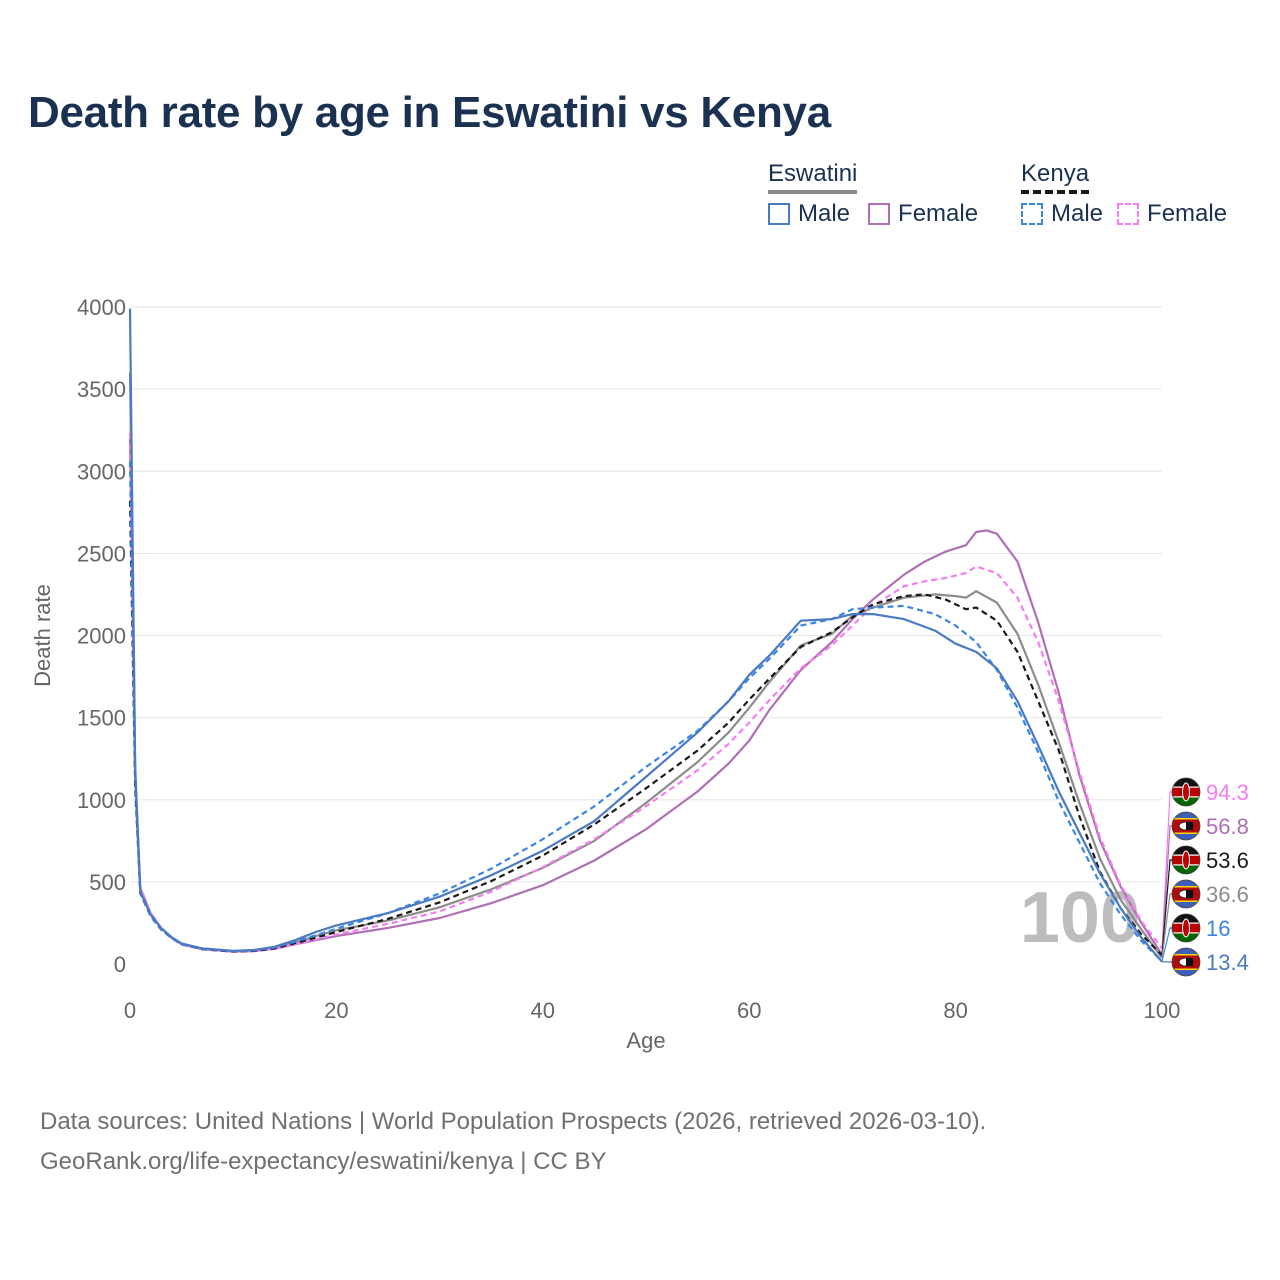  I want to click on end-value-label: 36.6, so click(1227, 894).